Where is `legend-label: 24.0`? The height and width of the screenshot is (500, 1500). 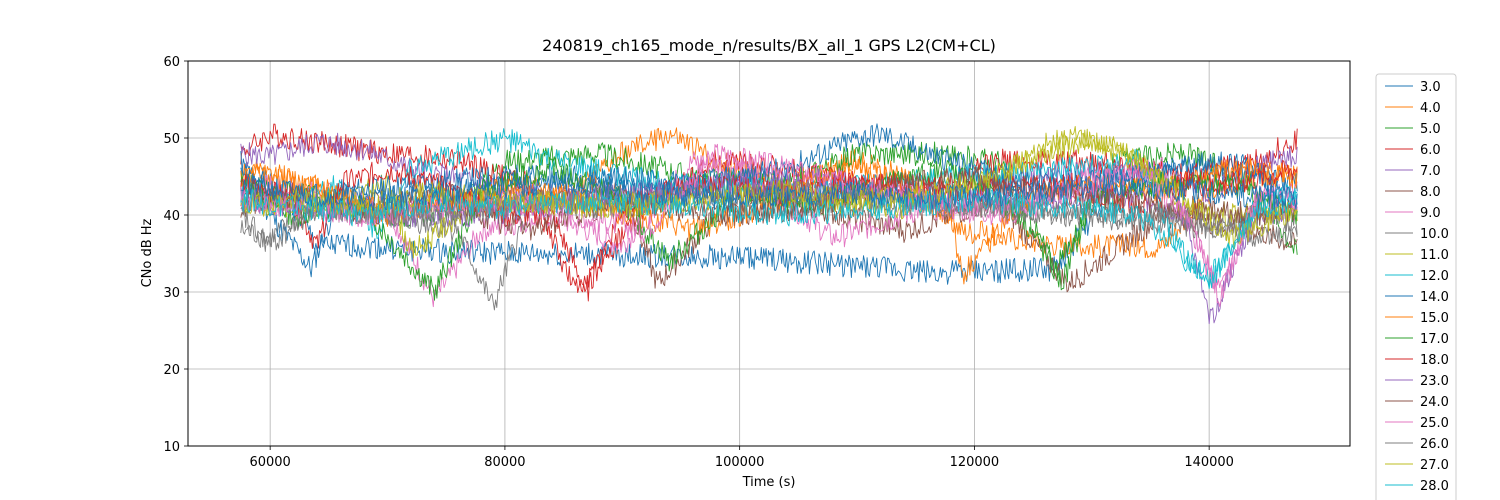 legend-label: 24.0 is located at coordinates (1434, 402).